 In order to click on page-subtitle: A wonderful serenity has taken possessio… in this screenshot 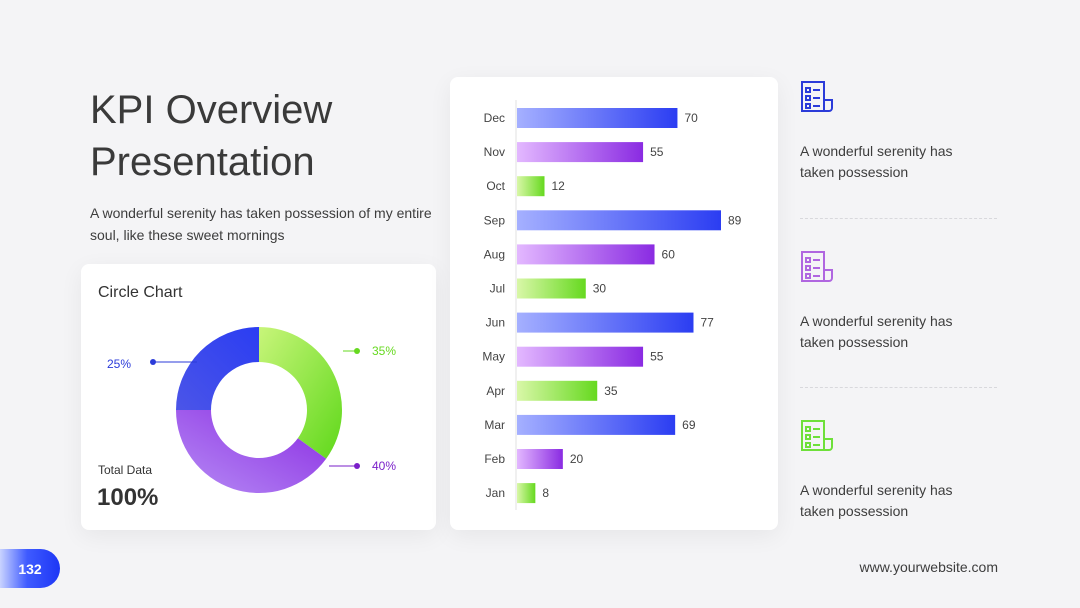, I will do `click(261, 224)`.